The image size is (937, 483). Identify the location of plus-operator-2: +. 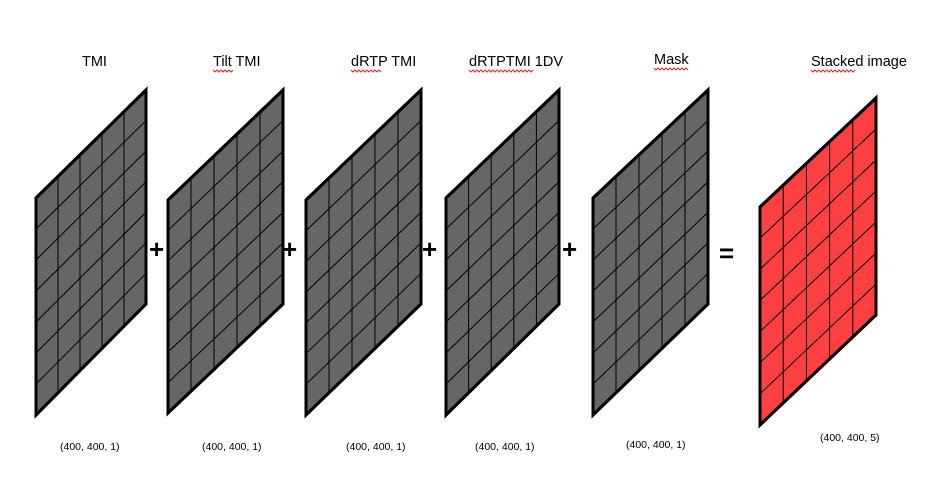
(289, 249).